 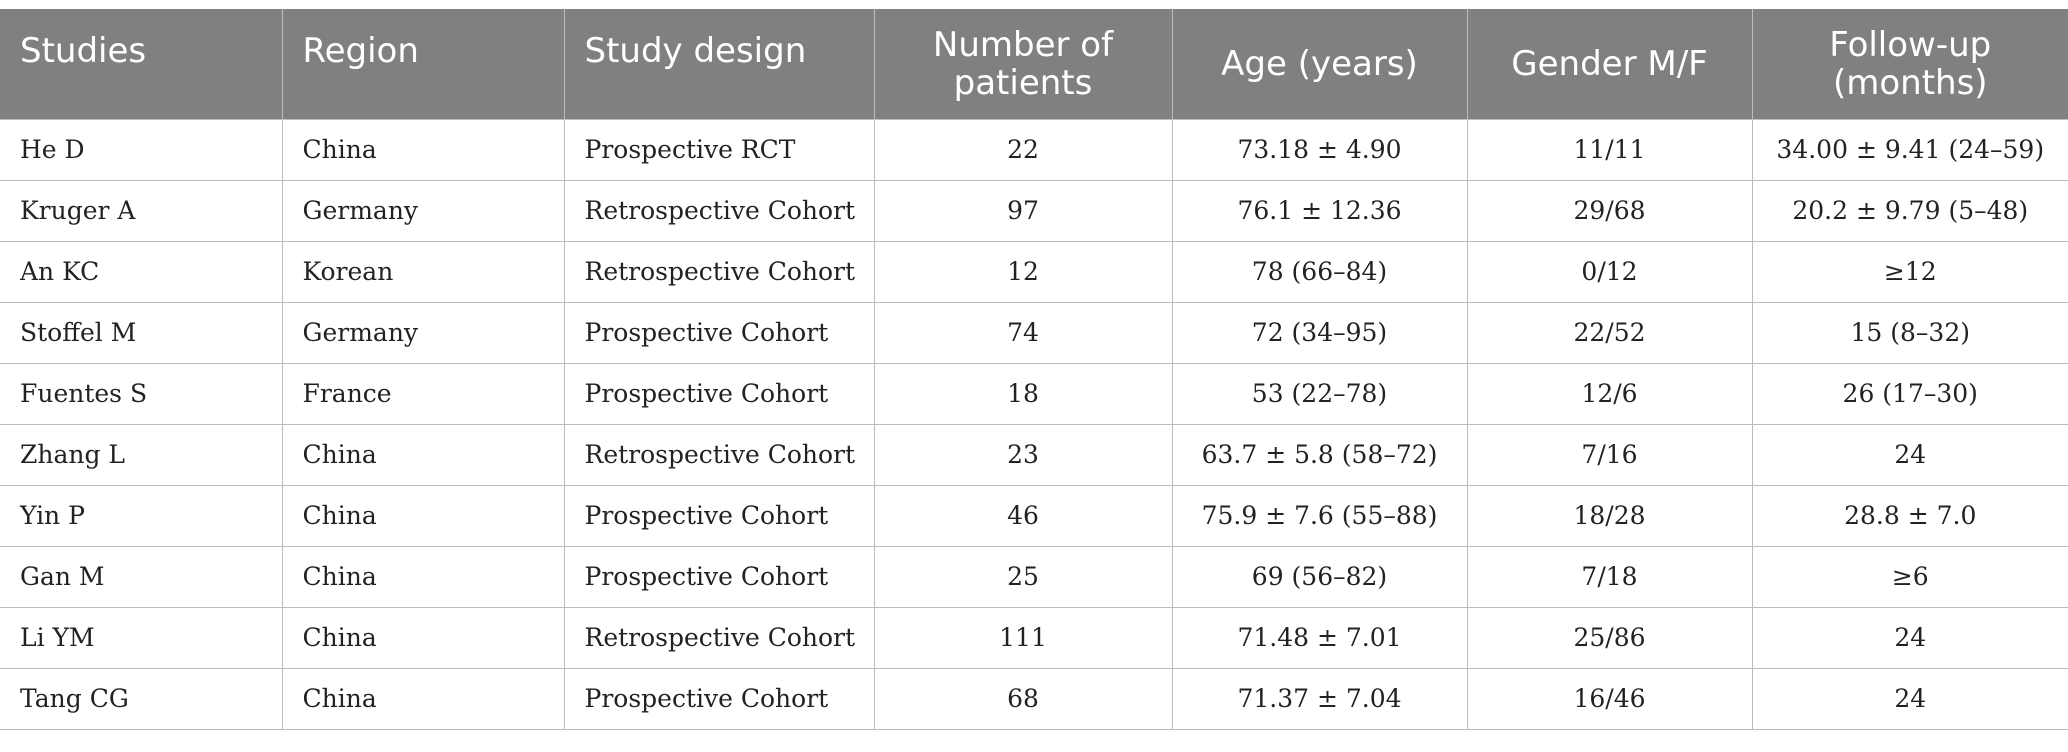 I want to click on cell-patients: 111, so click(x=1022, y=637).